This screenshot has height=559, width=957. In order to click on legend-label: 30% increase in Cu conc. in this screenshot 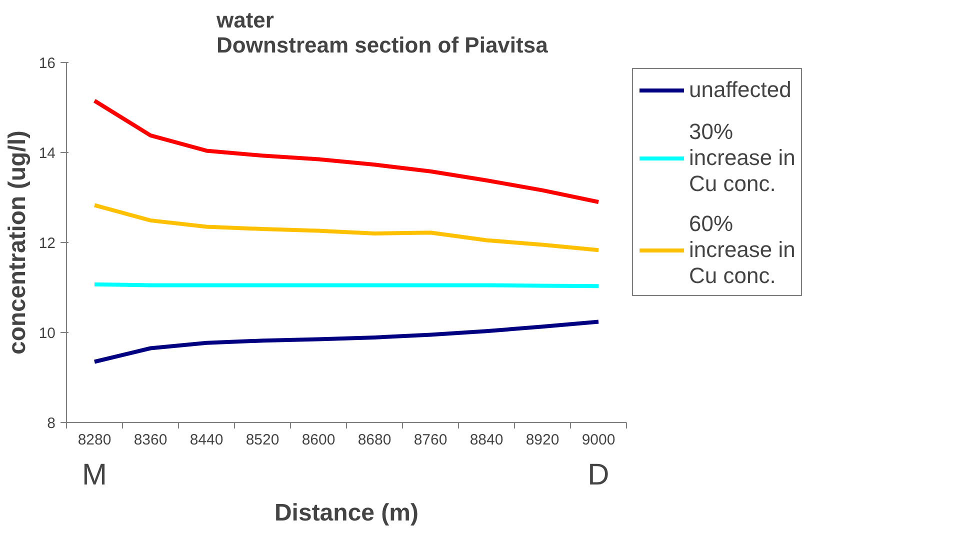, I will do `click(742, 158)`.